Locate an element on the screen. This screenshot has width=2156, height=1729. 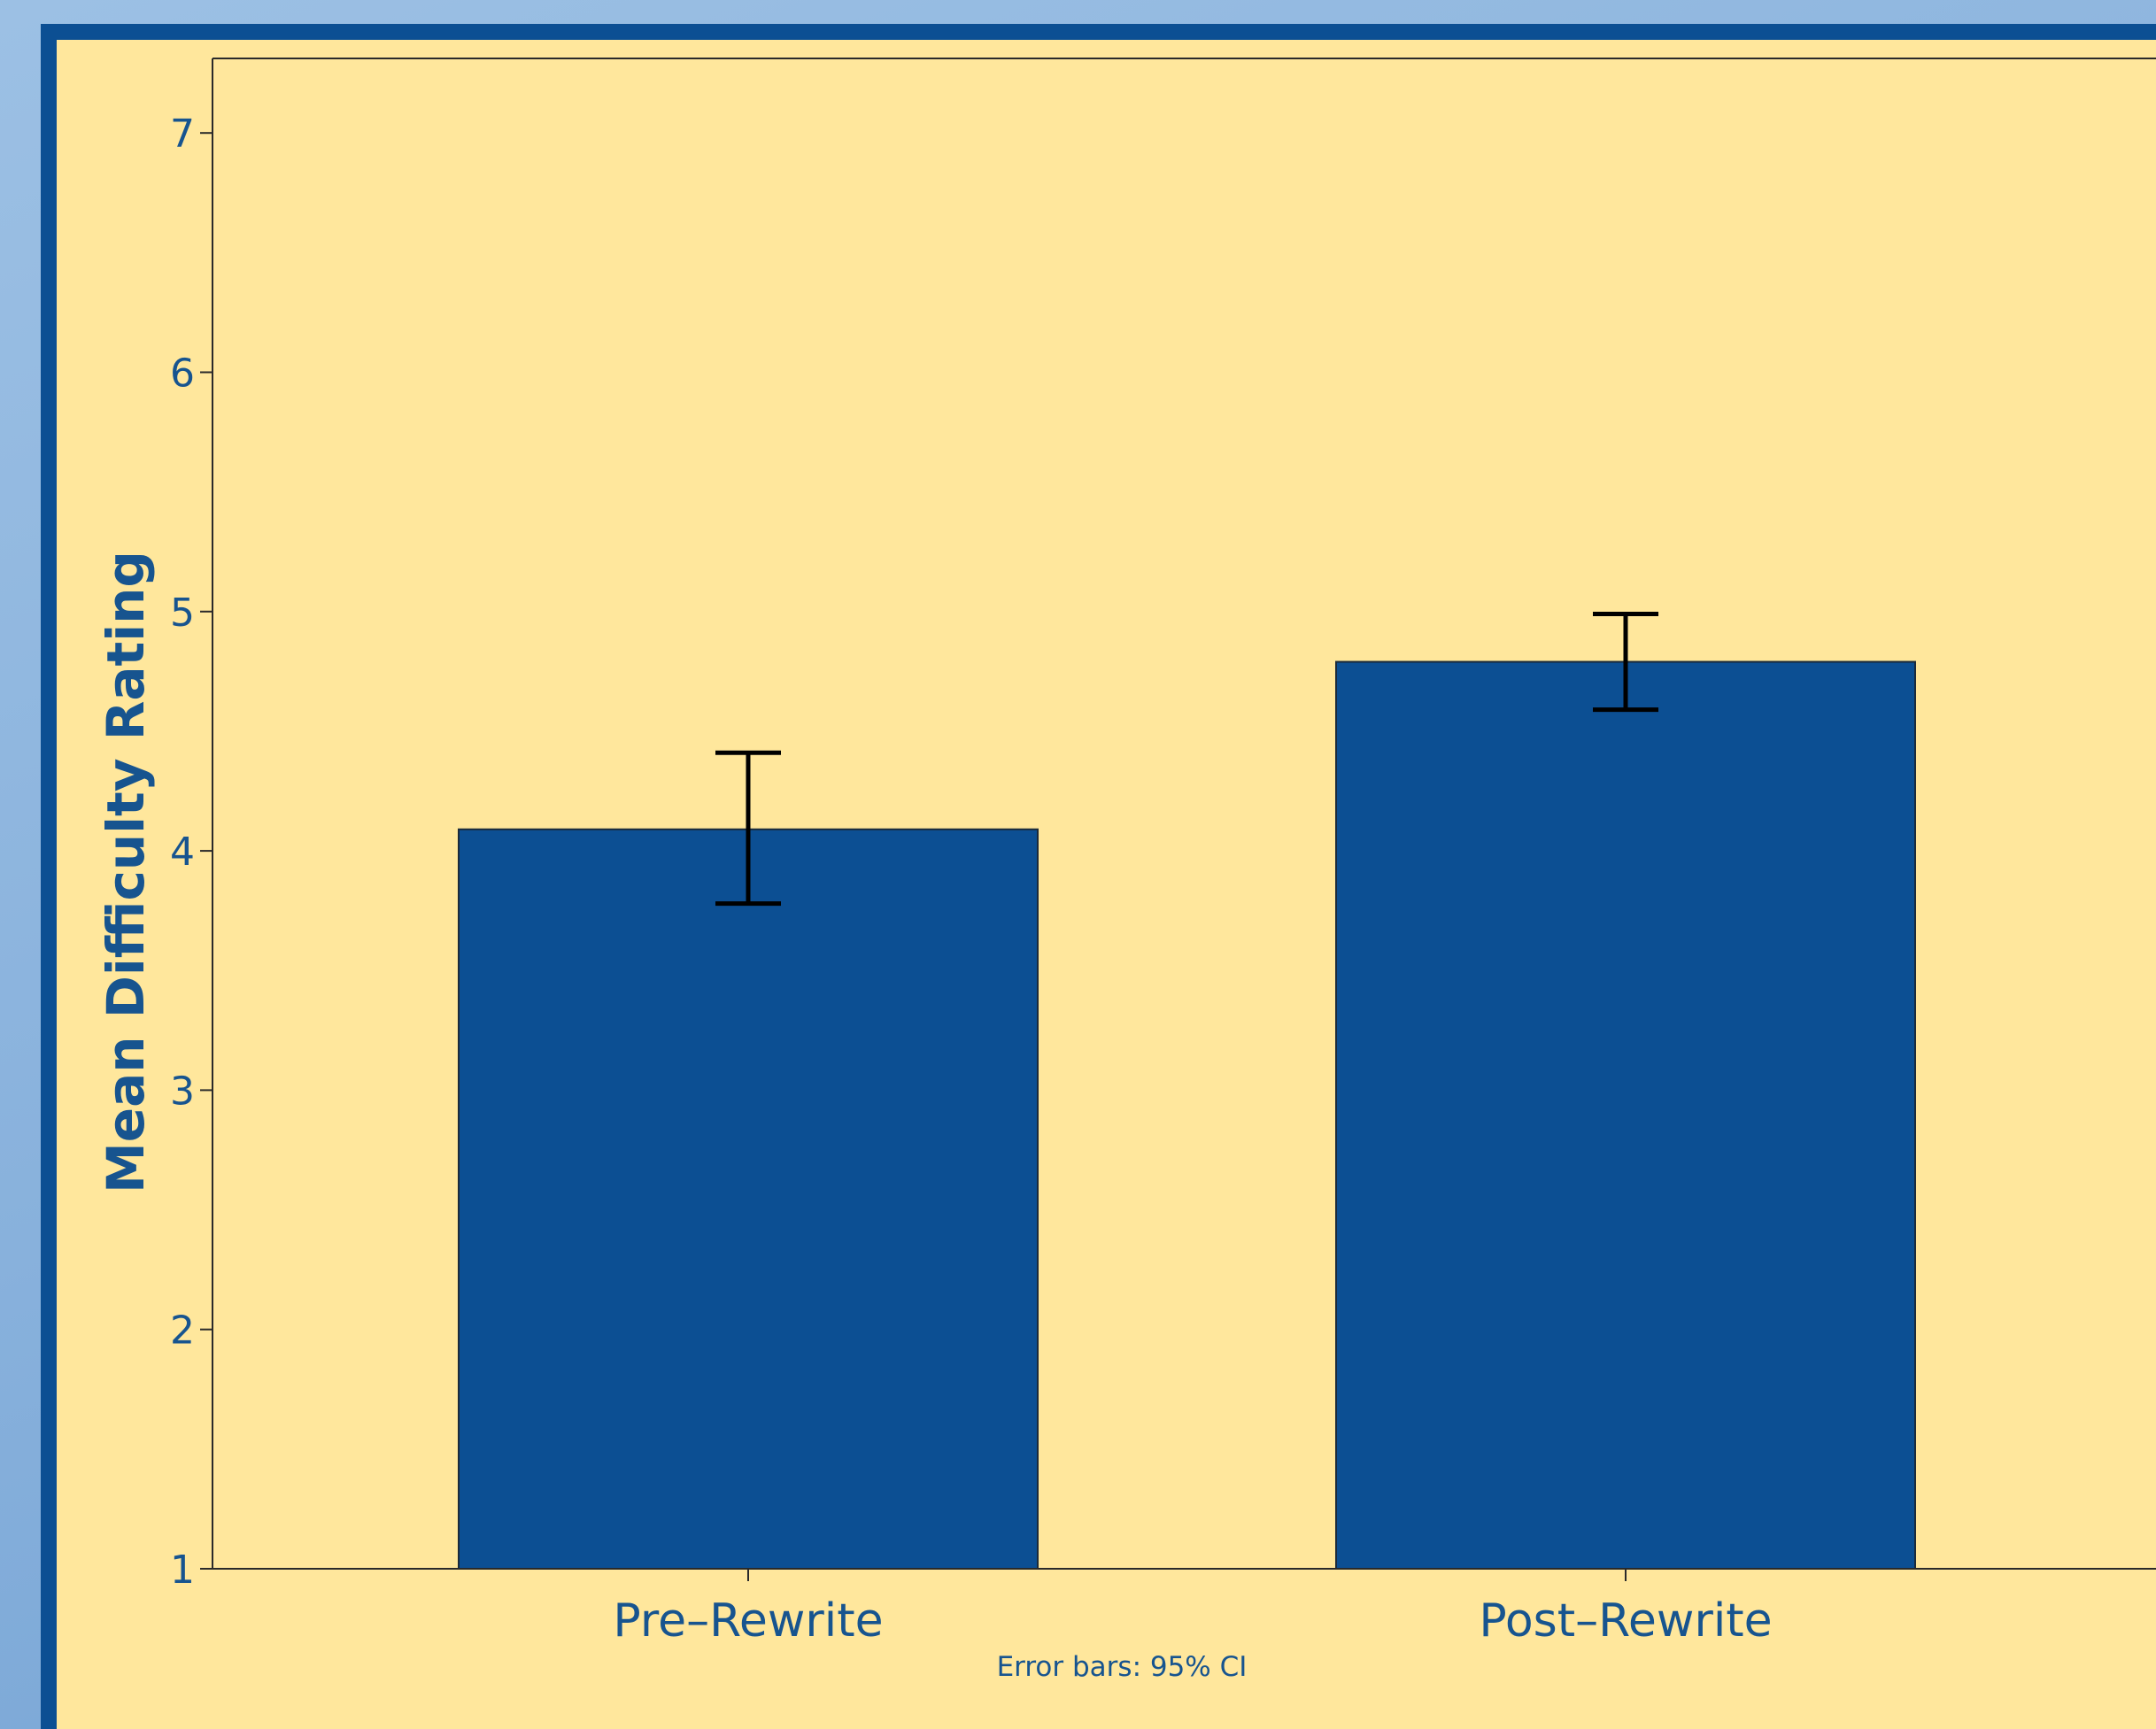
y-tick-label: 2 is located at coordinates (183, 1331).